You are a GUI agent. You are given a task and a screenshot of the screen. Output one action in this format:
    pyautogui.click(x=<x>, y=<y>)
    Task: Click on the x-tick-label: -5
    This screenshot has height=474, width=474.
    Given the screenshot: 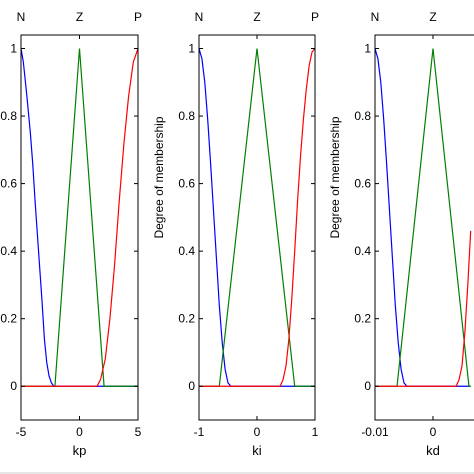 What is the action you would take?
    pyautogui.click(x=21, y=432)
    